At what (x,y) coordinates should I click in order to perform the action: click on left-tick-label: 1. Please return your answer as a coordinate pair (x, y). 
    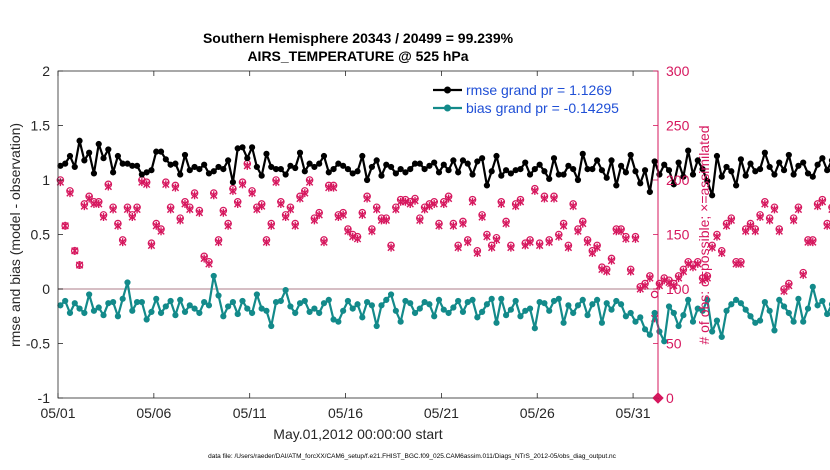
    Looking at the image, I should click on (46, 180).